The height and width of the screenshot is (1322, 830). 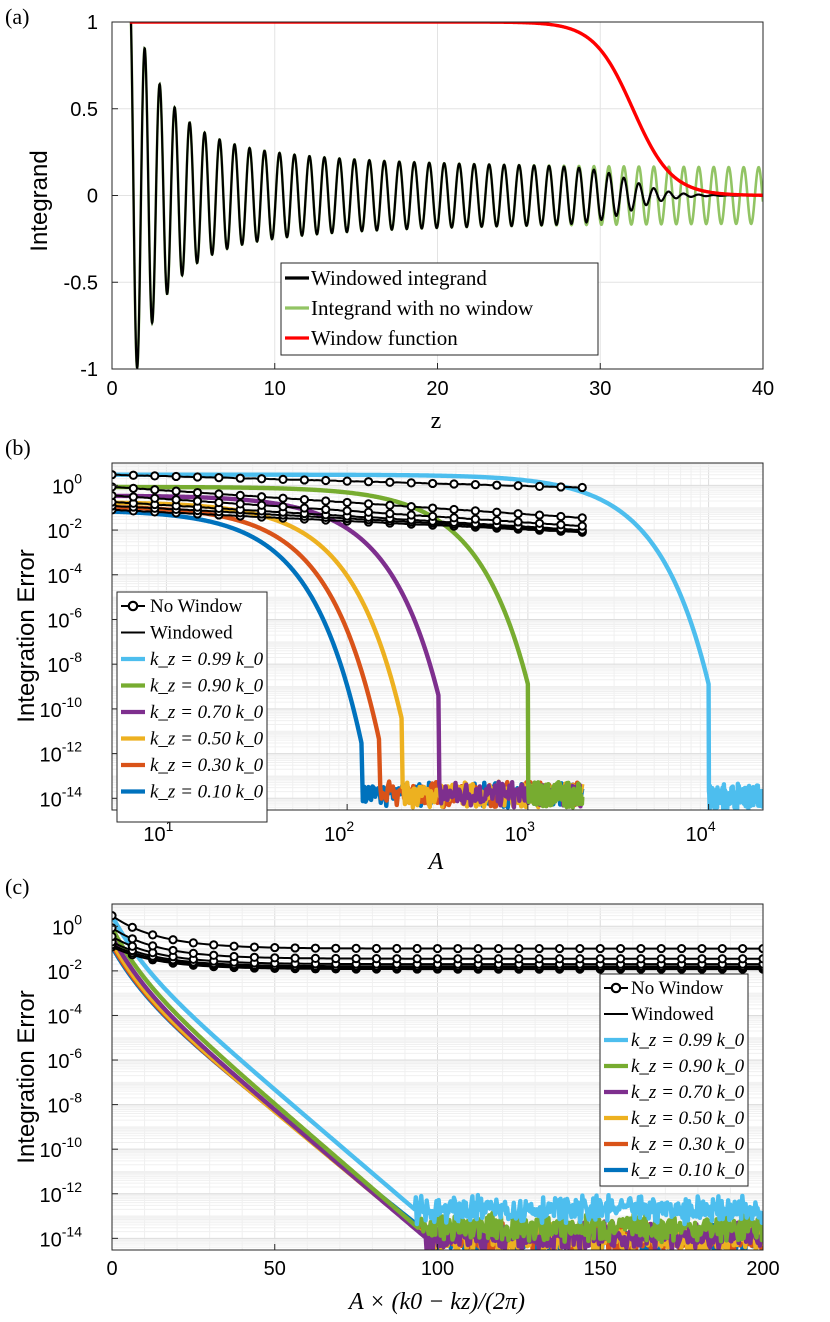 I want to click on tick-label-y: 10⁰, so click(x=67, y=484).